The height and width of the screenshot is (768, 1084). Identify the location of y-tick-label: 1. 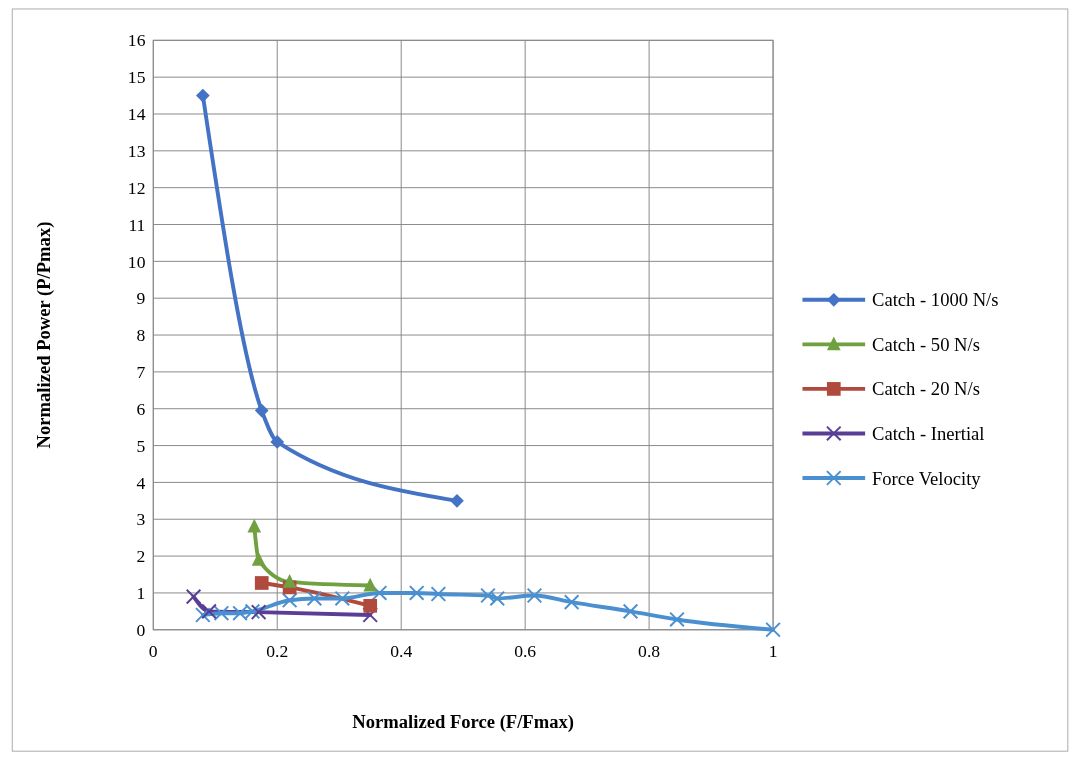
(141, 593).